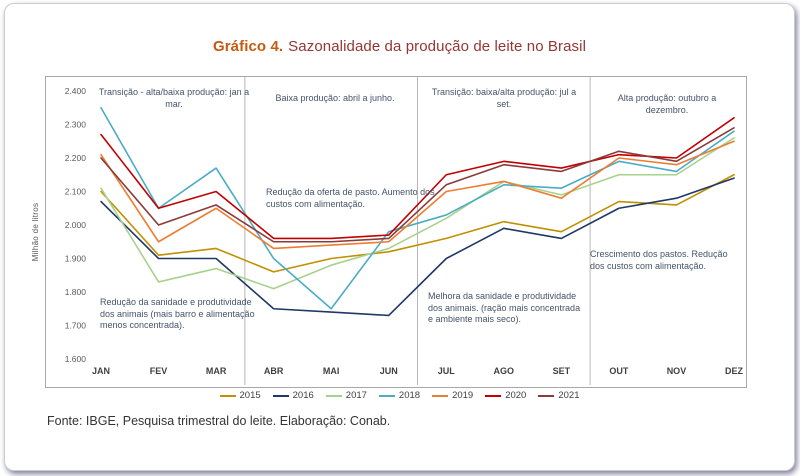  What do you see at coordinates (76, 192) in the screenshot?
I see `y-tick-label: 2.100` at bounding box center [76, 192].